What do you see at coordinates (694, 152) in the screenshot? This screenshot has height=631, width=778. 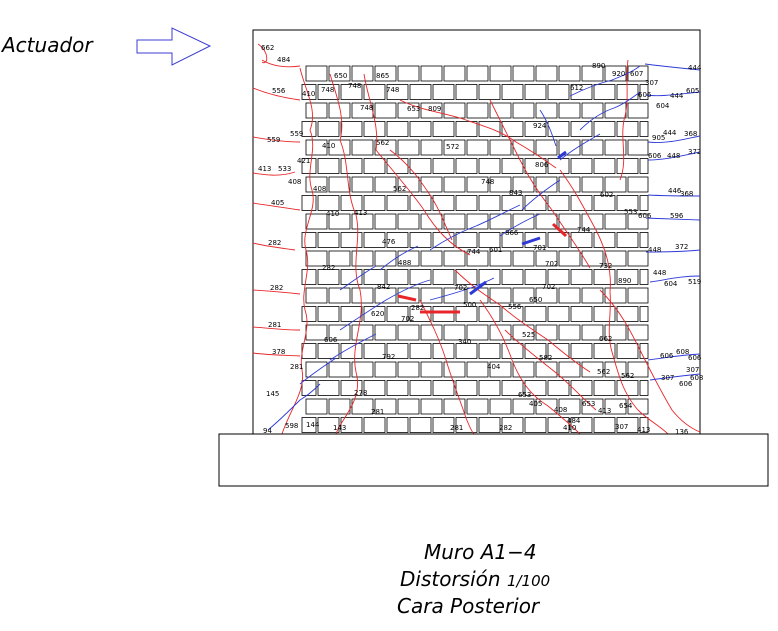 I see `crack-label: 372` at bounding box center [694, 152].